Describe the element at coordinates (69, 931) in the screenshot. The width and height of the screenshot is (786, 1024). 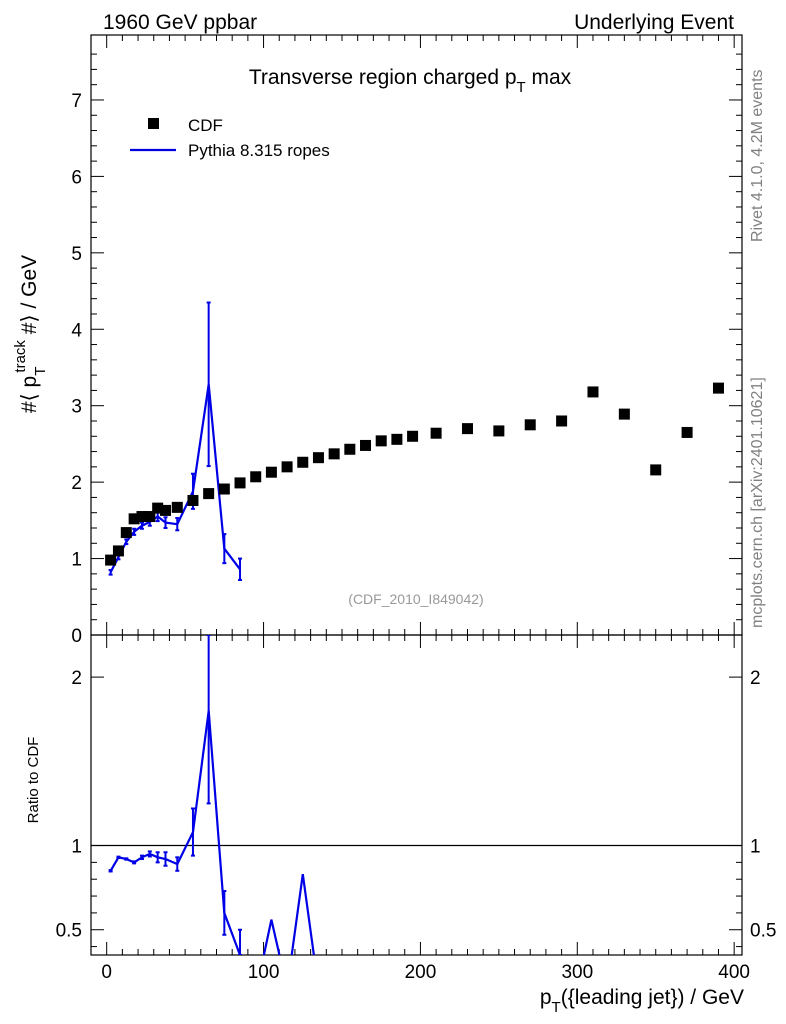
I see `ratio-ytick-label: 0.5` at that location.